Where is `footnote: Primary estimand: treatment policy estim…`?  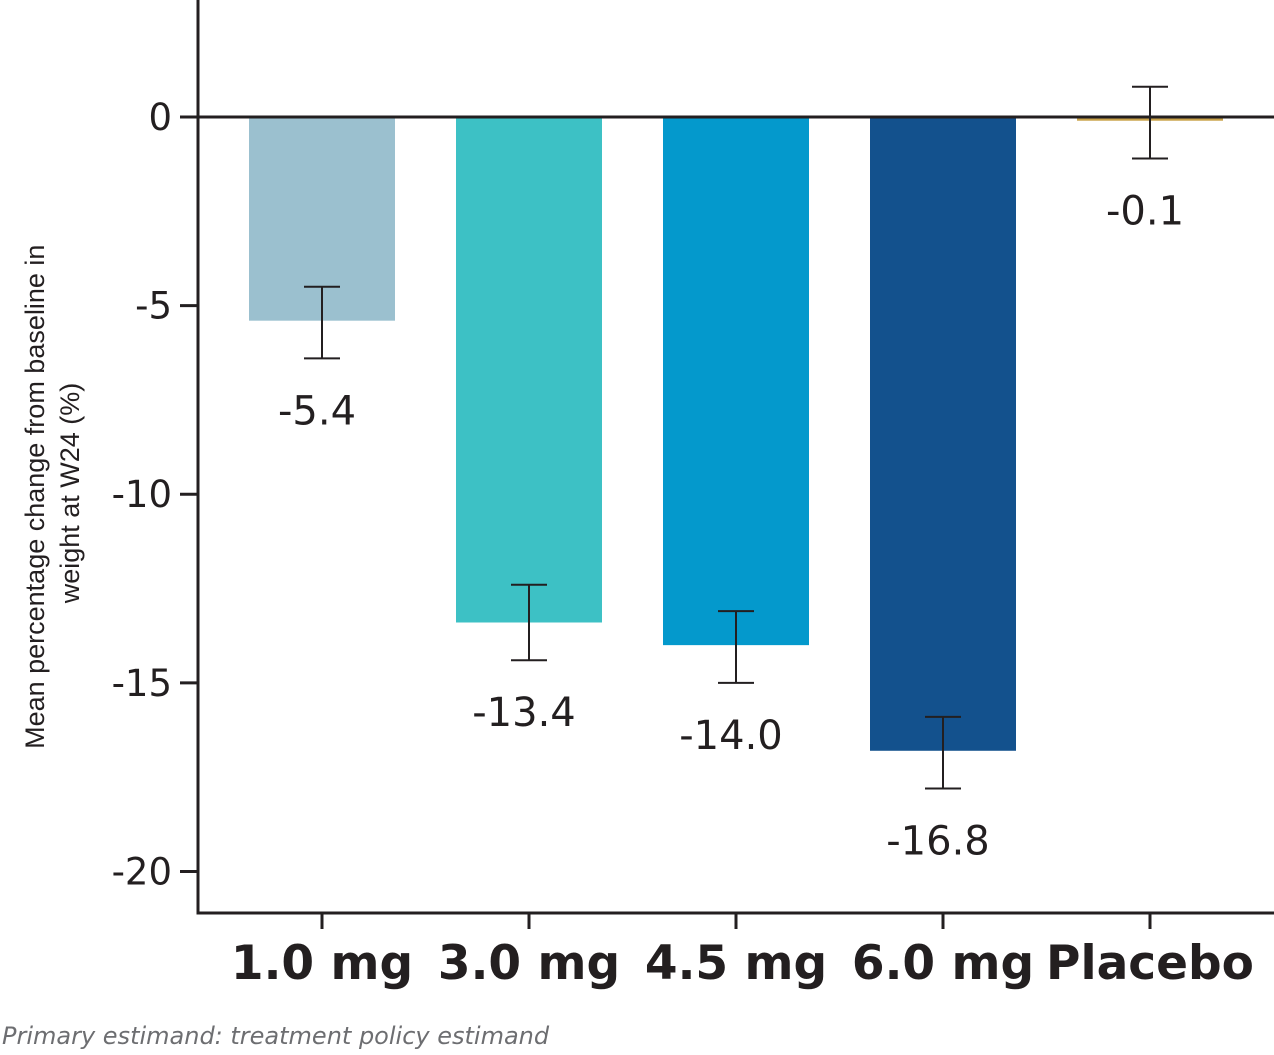
footnote: Primary estimand: treatment policy estim… is located at coordinates (276, 1036).